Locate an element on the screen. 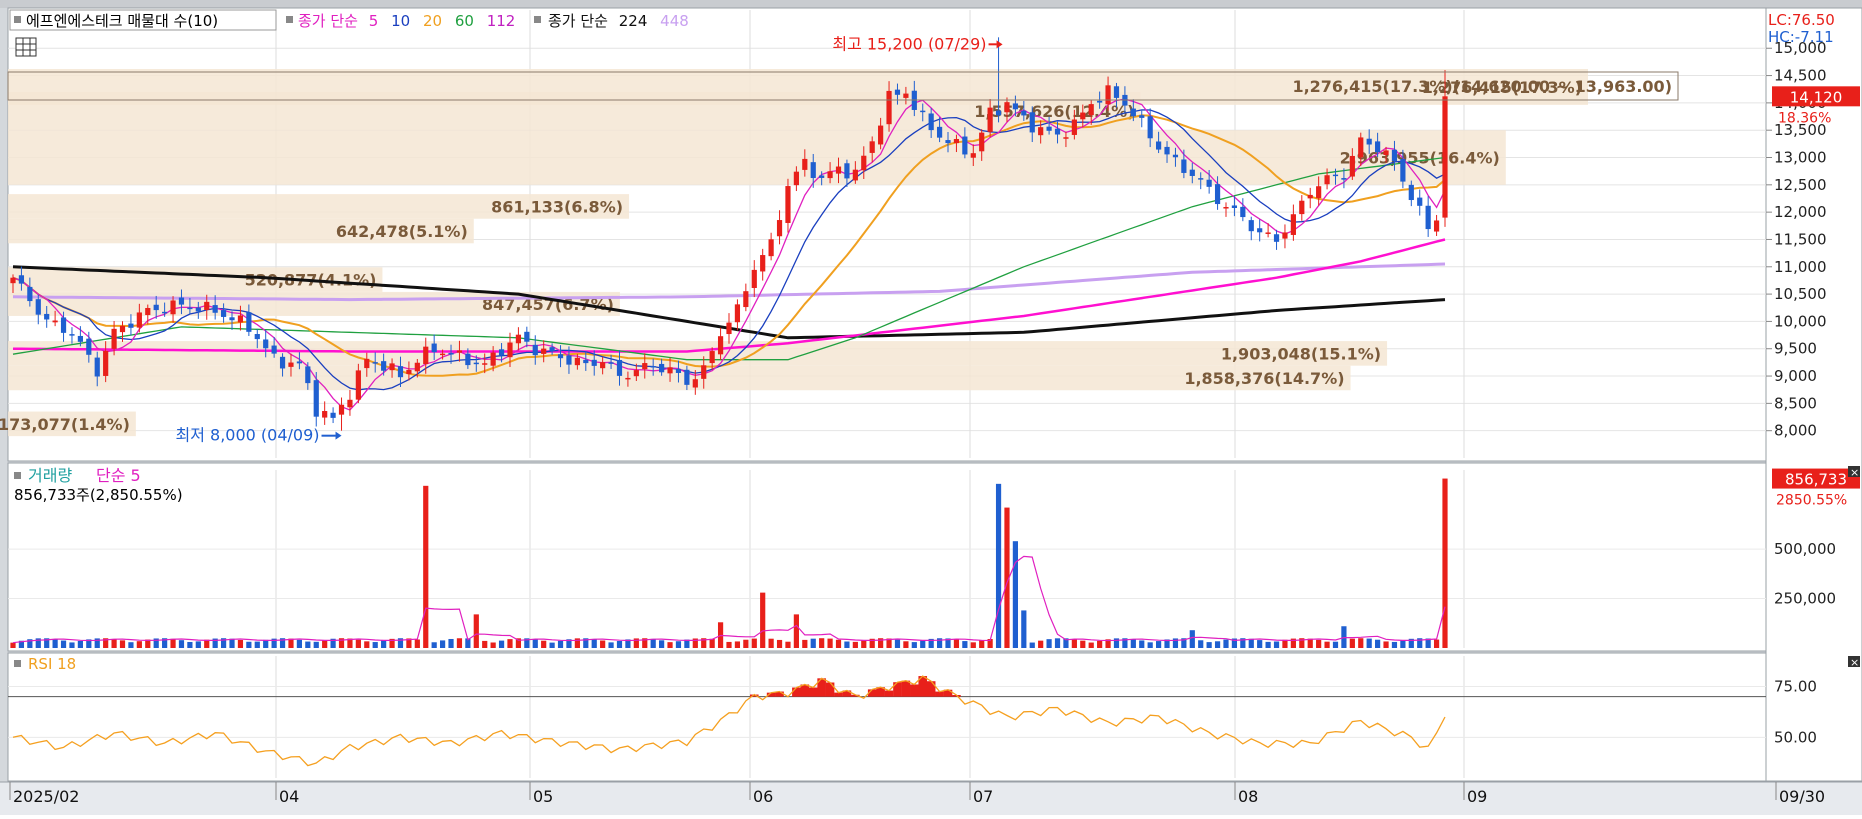 The image size is (1862, 819). title-chip is located at coordinates (143, 20).